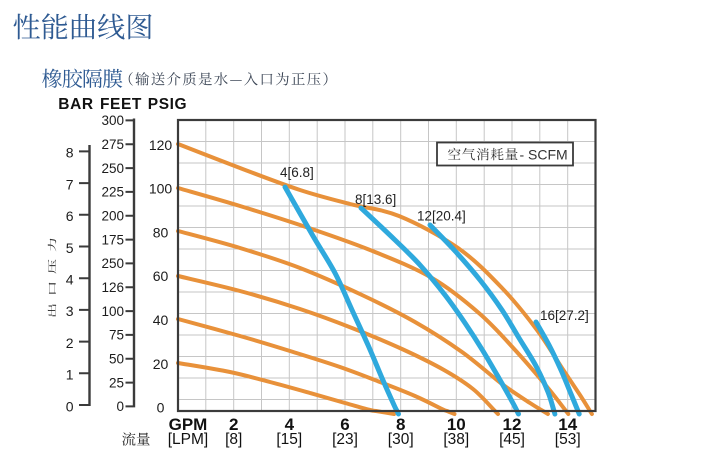 The width and height of the screenshot is (713, 458). Describe the element at coordinates (112, 120) in the screenshot. I see `svg-text: 300` at that location.